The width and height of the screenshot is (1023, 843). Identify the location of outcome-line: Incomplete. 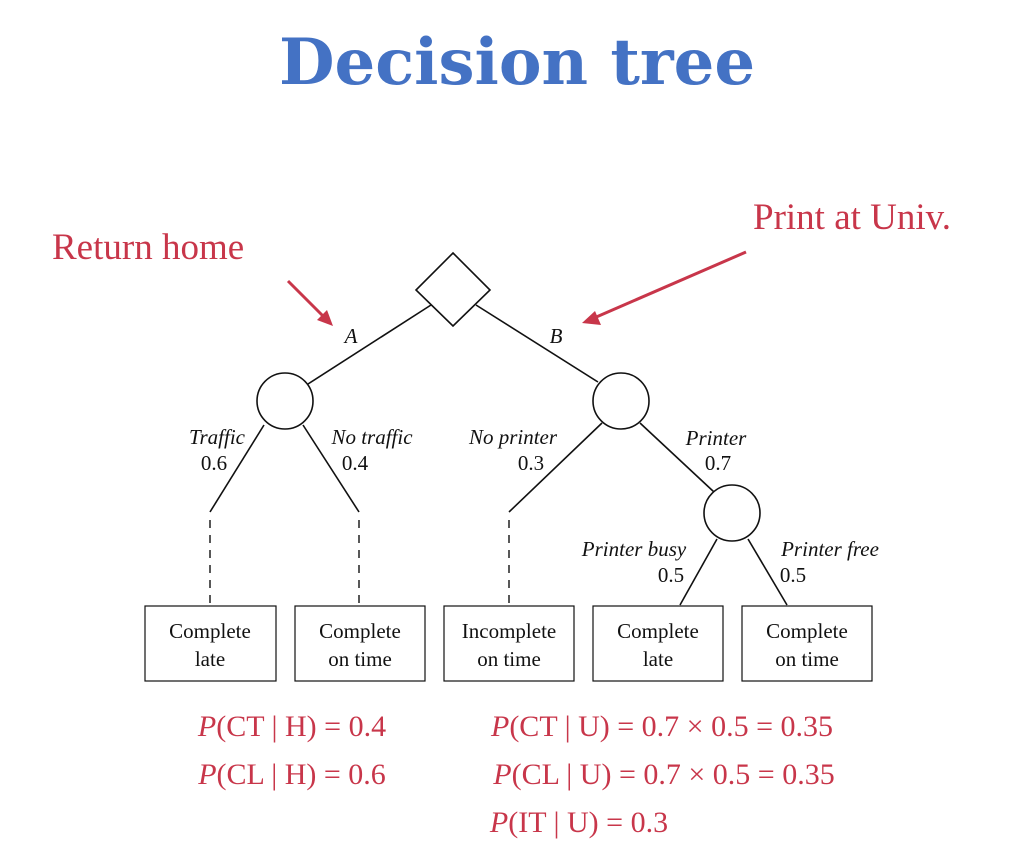
(509, 631).